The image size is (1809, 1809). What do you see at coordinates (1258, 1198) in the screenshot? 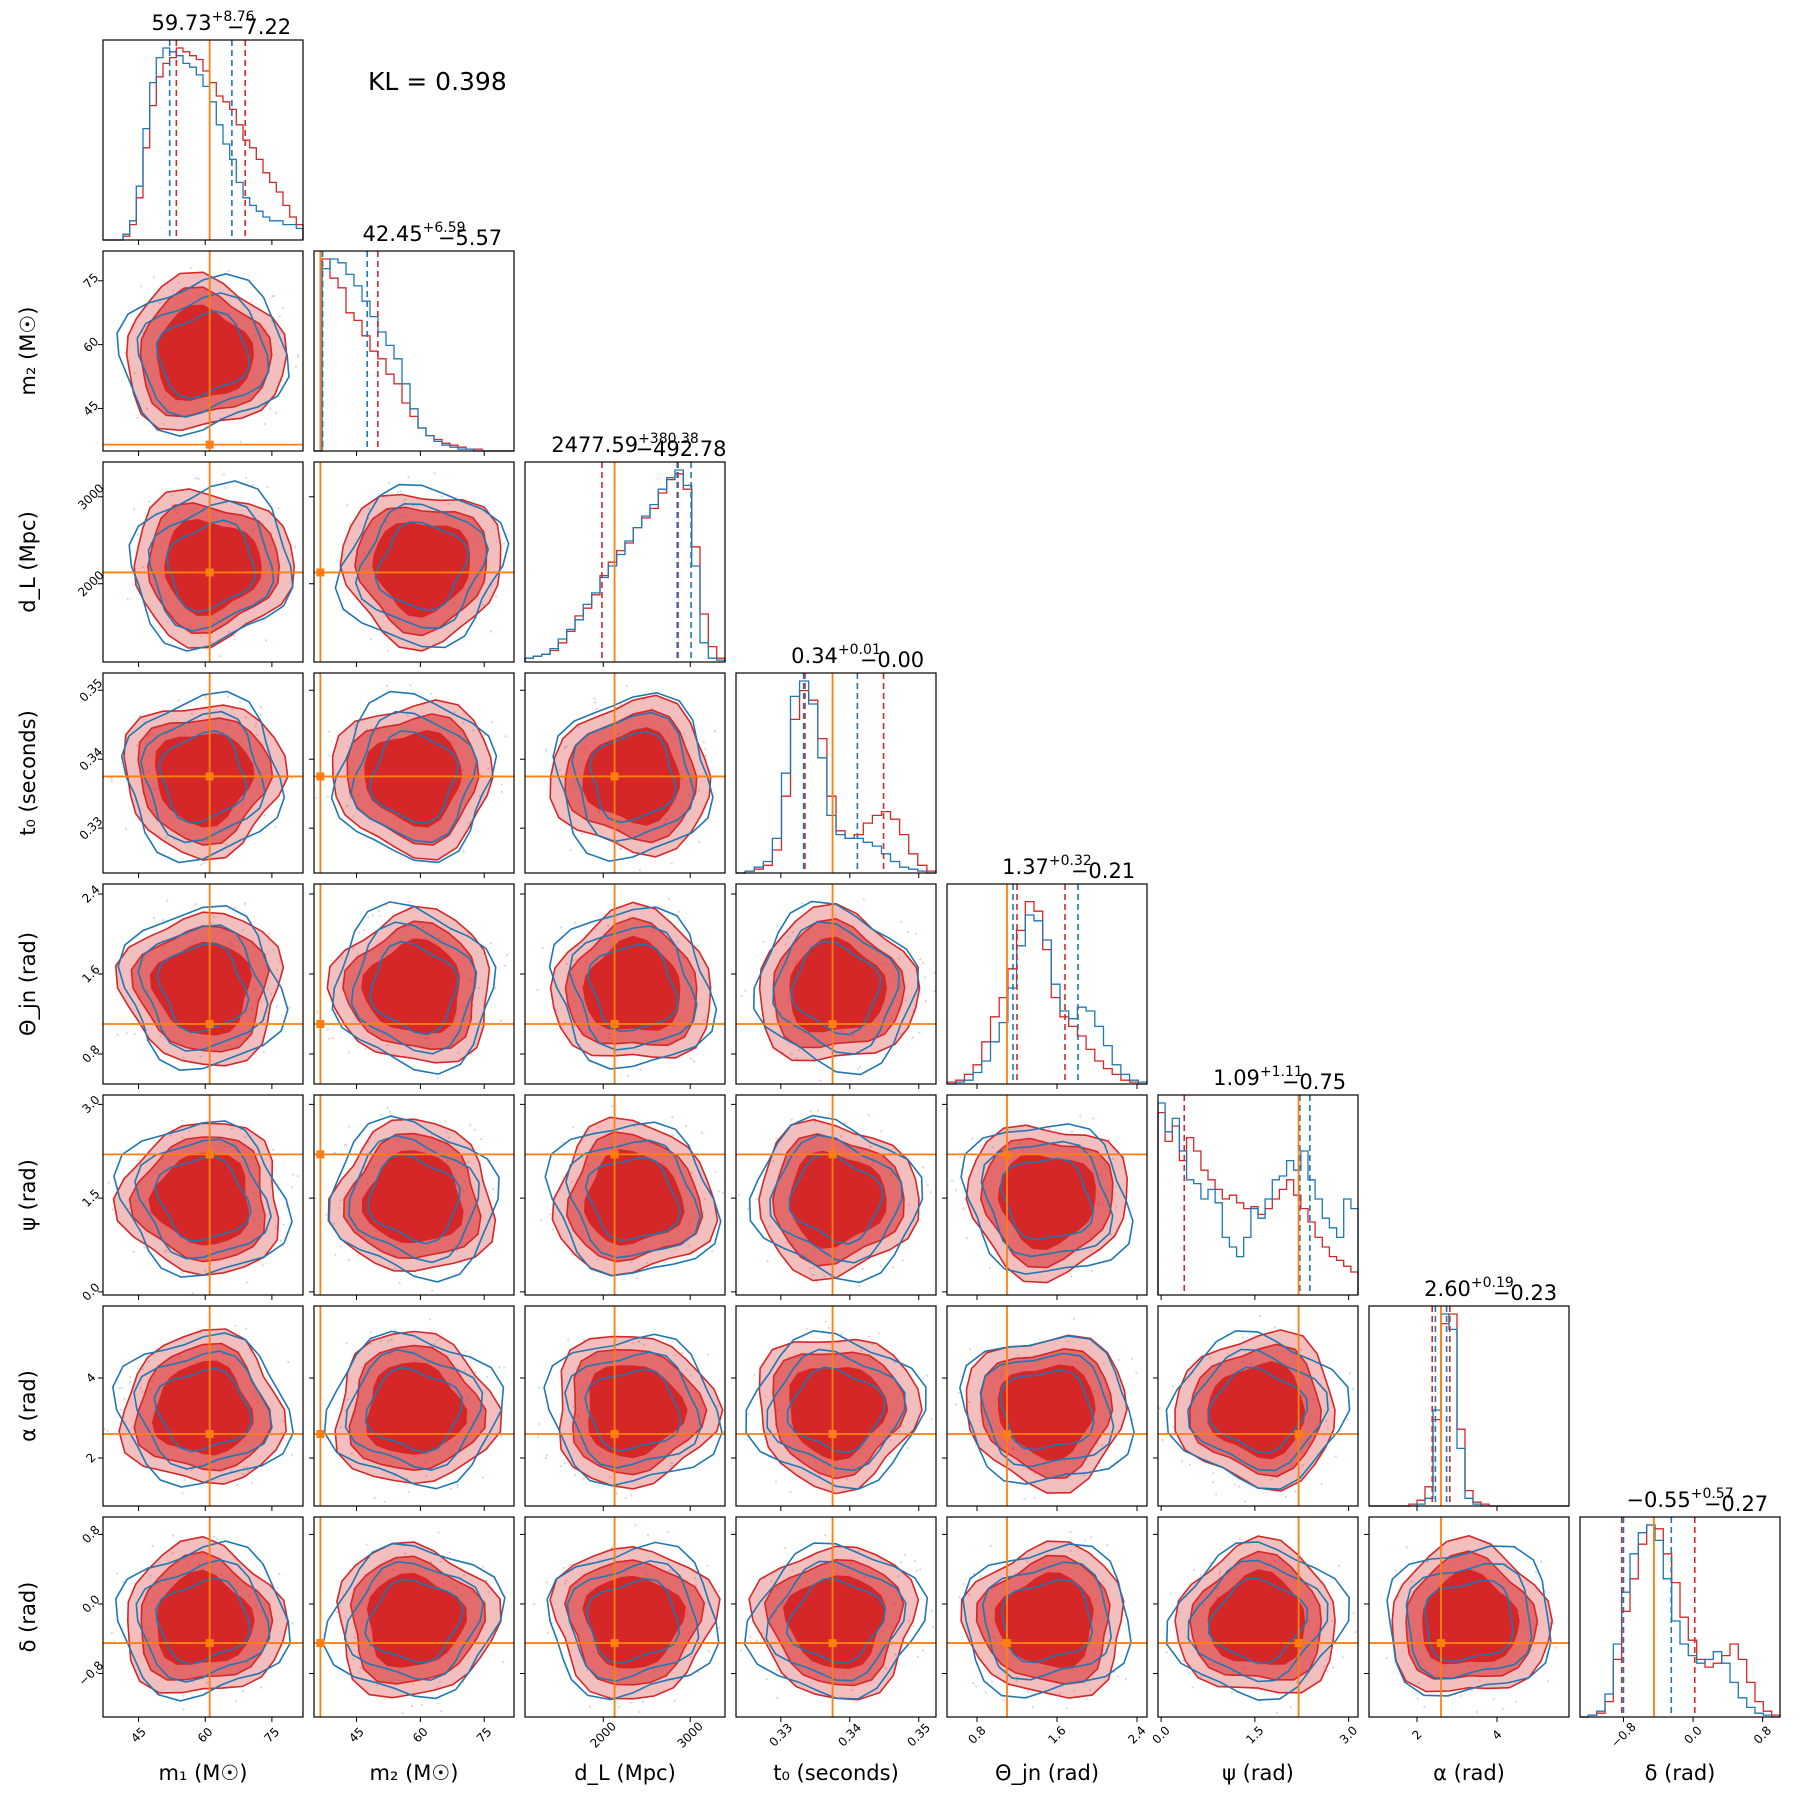
I see `hist-blue` at bounding box center [1258, 1198].